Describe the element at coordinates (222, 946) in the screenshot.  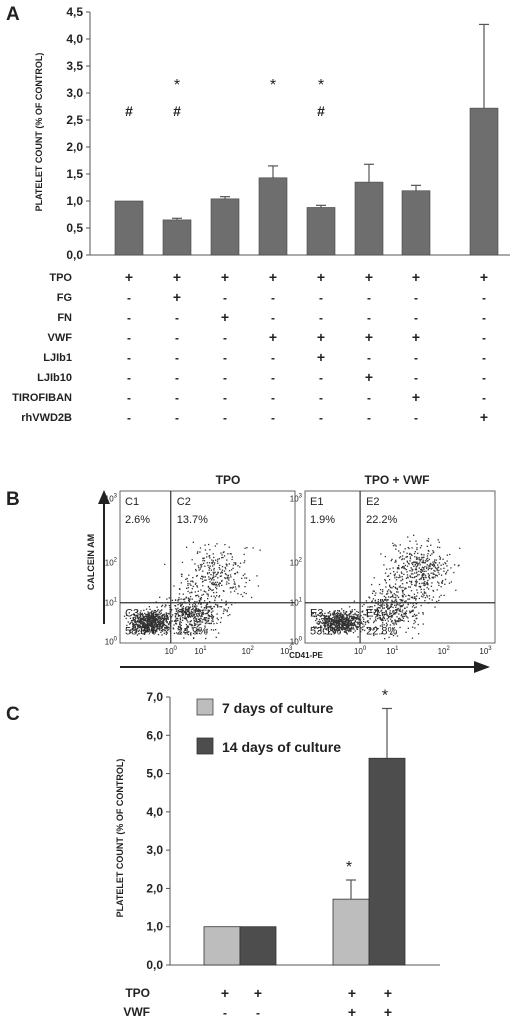
I see `panel-c-bar` at that location.